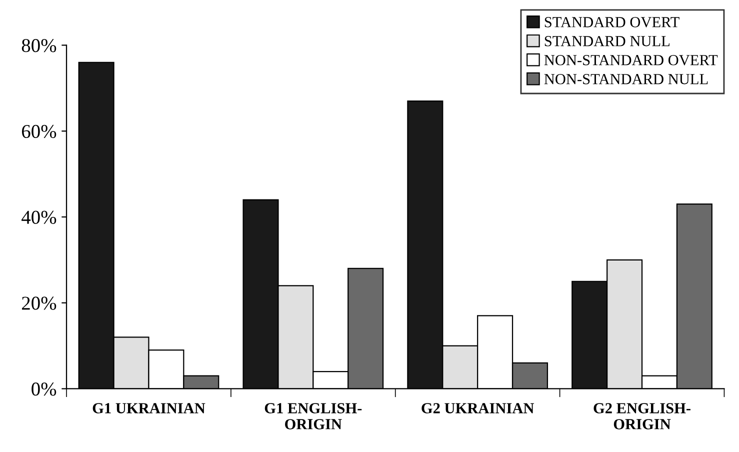 The width and height of the screenshot is (739, 452). Describe the element at coordinates (626, 79) in the screenshot. I see `legend-label: NON-STANDARD NULL` at that location.